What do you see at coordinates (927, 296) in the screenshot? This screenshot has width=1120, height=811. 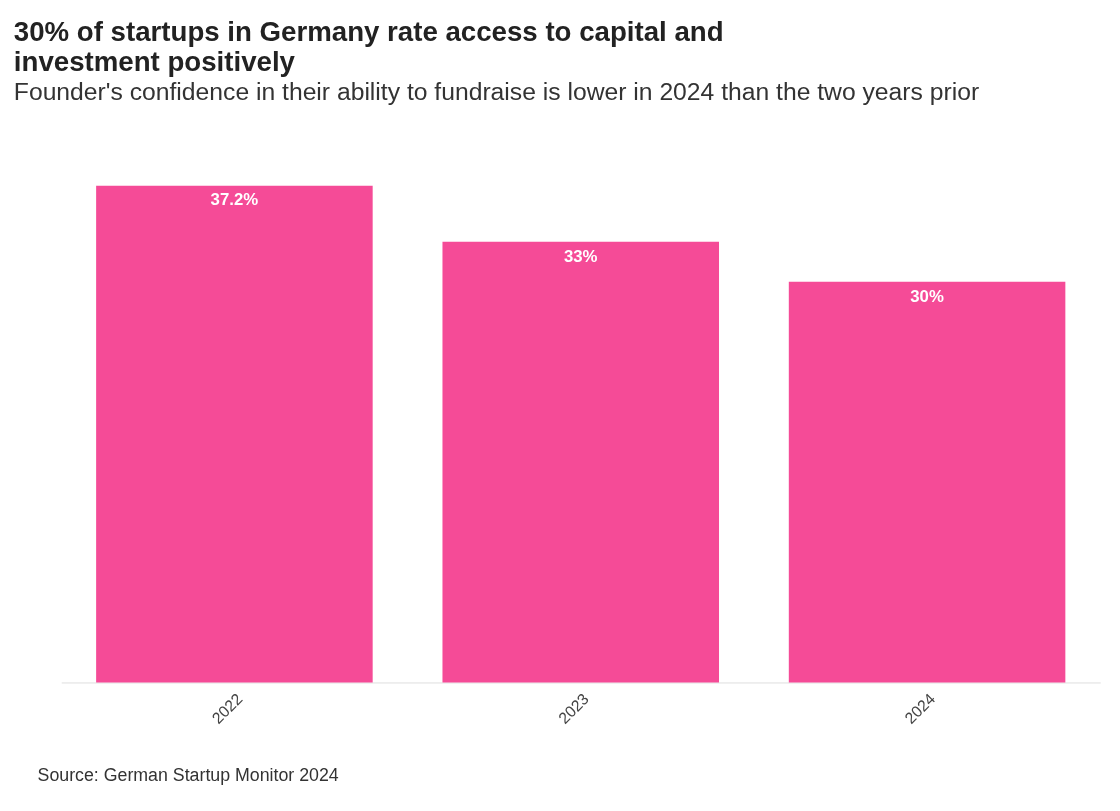 I see `data-label: 30%` at bounding box center [927, 296].